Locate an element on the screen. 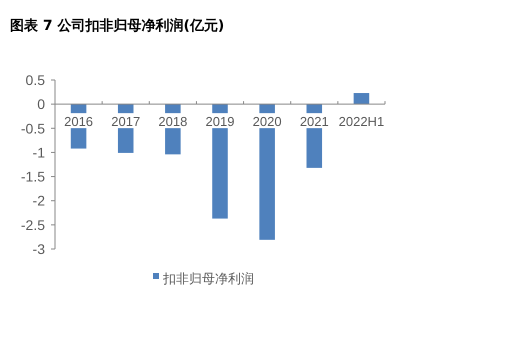  x-tick-label: 2018 is located at coordinates (173, 122).